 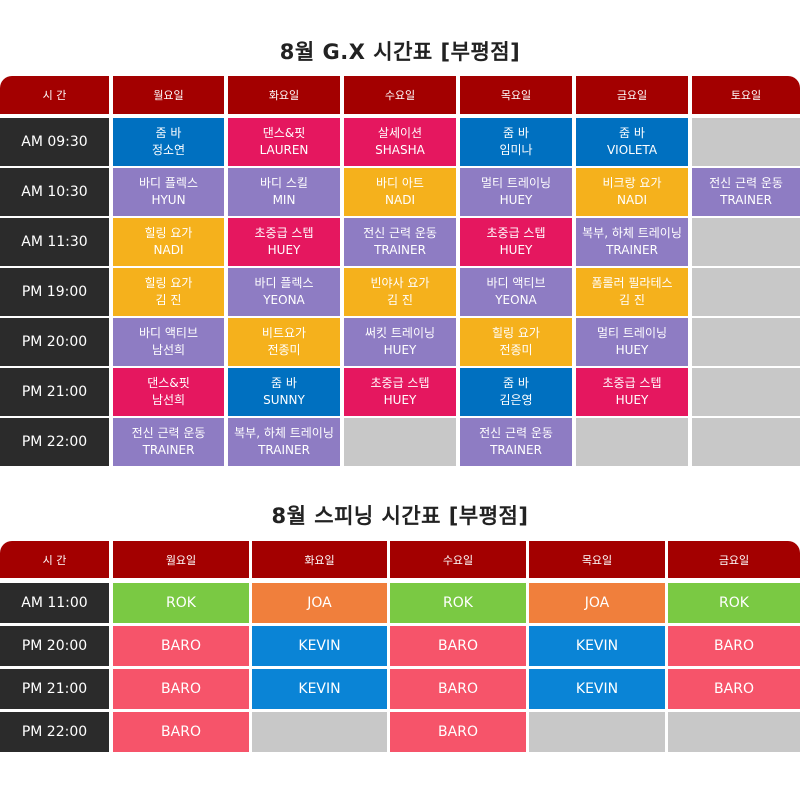 I want to click on class-cell: 힐링 요가 NADI, so click(x=168, y=242).